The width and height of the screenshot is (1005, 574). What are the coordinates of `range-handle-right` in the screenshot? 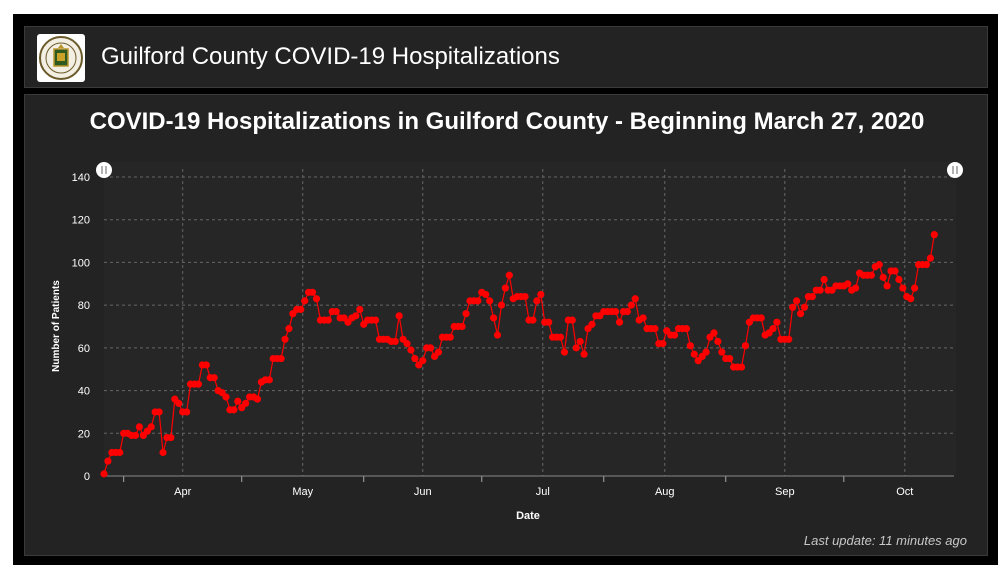 It's located at (955, 170).